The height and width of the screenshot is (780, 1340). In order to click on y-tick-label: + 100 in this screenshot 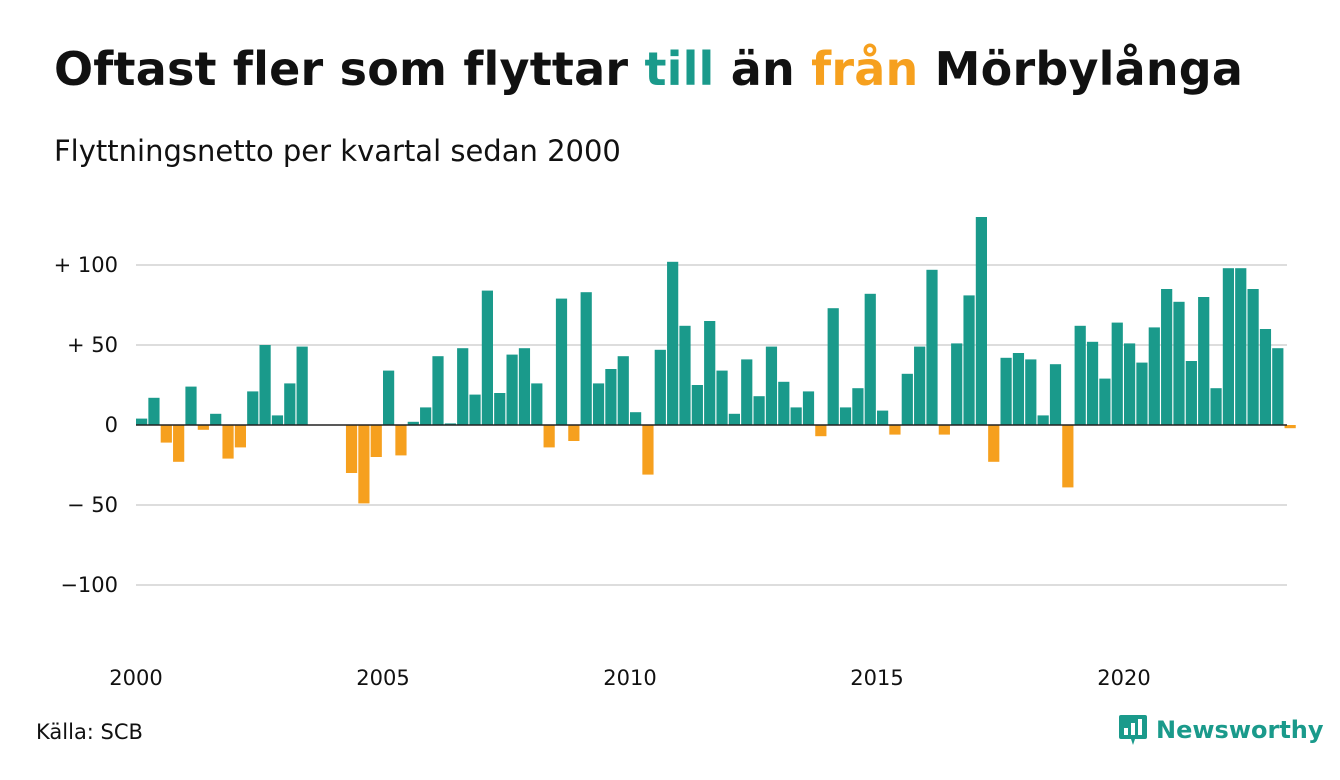, I will do `click(86, 265)`.